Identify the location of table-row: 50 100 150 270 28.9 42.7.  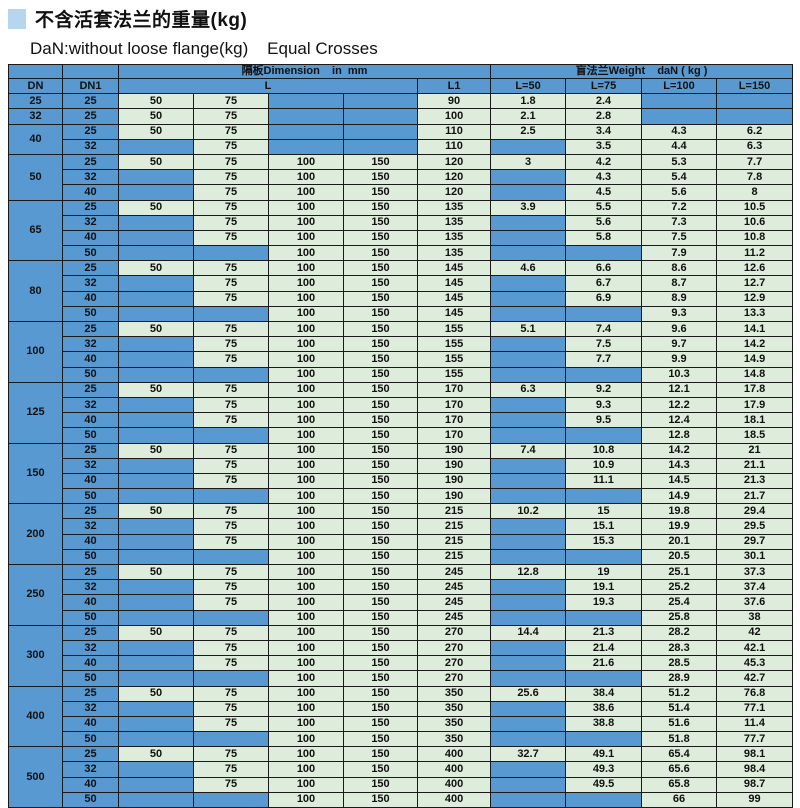
(401, 678).